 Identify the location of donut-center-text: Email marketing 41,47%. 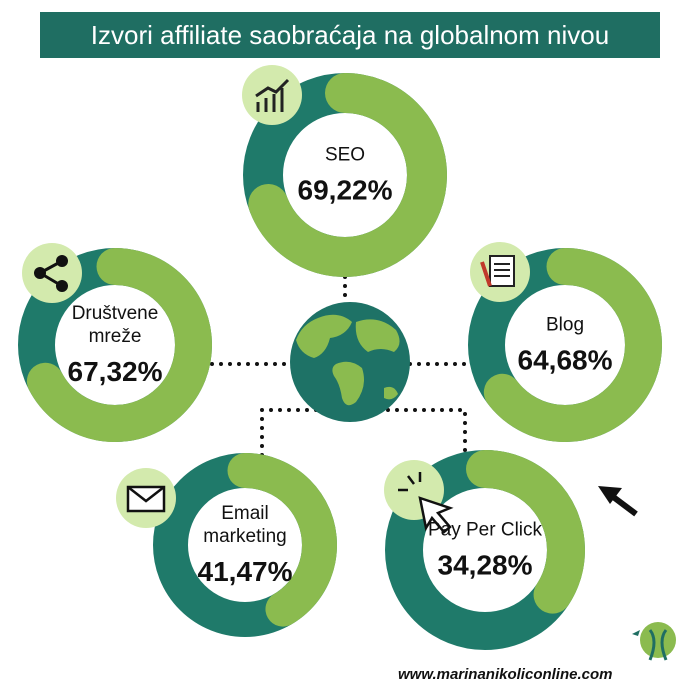
(245, 545).